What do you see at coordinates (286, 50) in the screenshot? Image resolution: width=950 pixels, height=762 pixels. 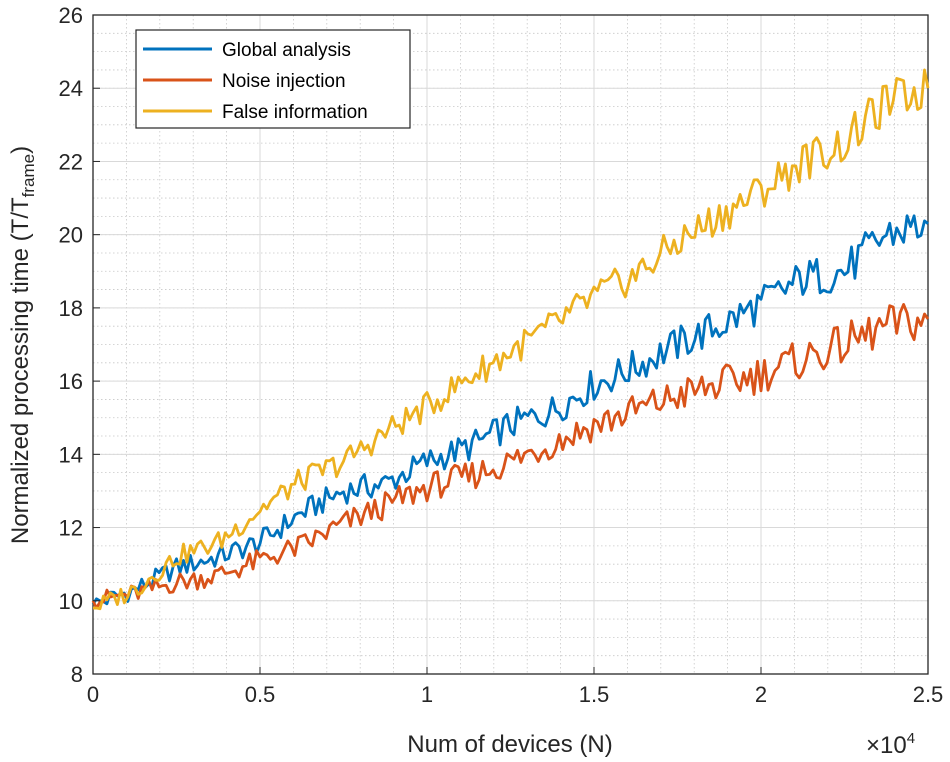 I see `legend-label: Global analysis` at bounding box center [286, 50].